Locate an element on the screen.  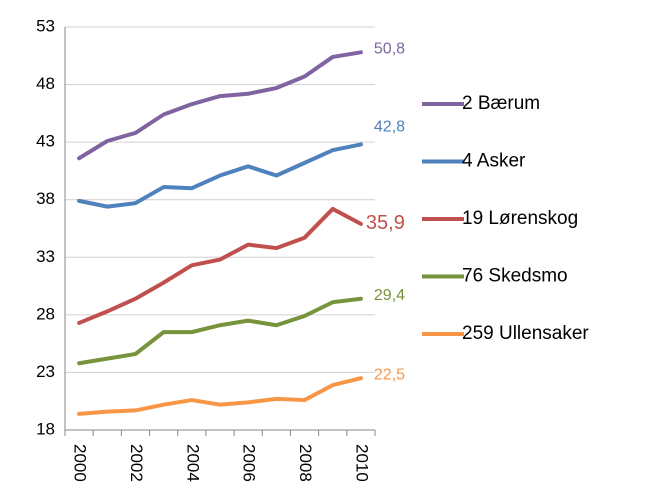
data-label: 50,8 is located at coordinates (389, 49).